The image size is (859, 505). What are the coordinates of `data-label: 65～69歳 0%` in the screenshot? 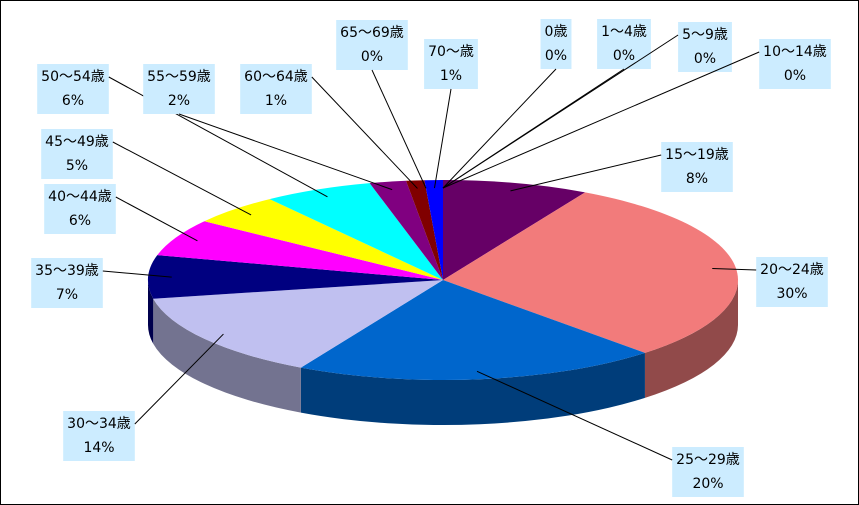 It's located at (372, 45).